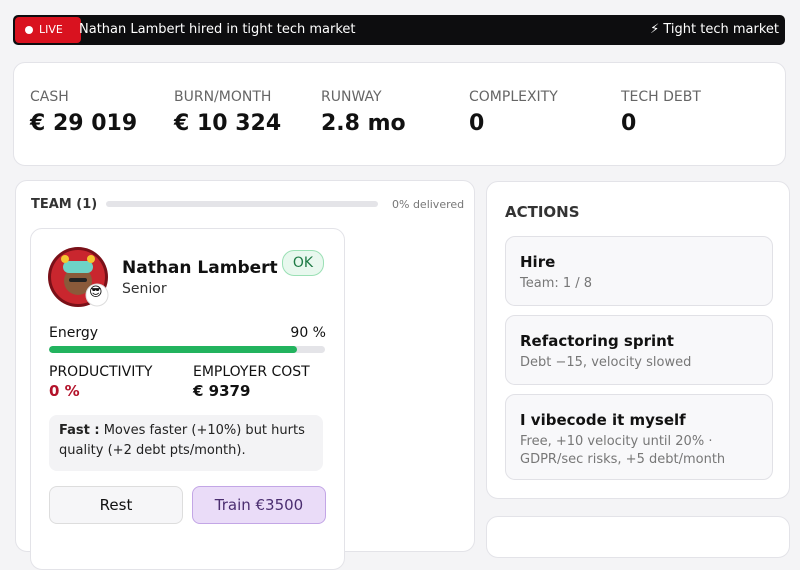  What do you see at coordinates (200, 268) in the screenshot?
I see `member-name: Nathan Lambert` at bounding box center [200, 268].